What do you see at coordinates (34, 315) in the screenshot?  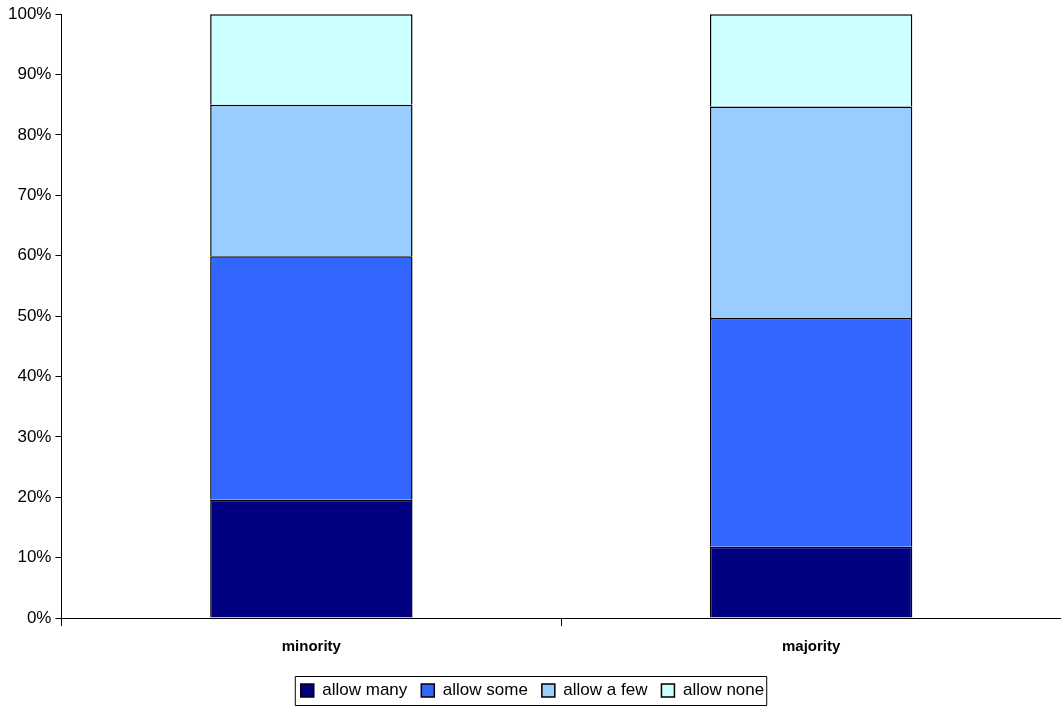 I see `y-tick-label: 50%` at bounding box center [34, 315].